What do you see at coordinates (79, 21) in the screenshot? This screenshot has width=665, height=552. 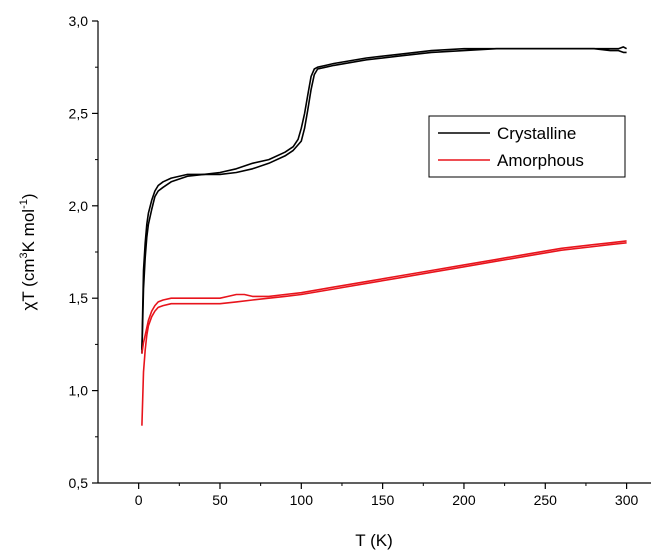 I see `y-tick-label: 3,0` at bounding box center [79, 21].